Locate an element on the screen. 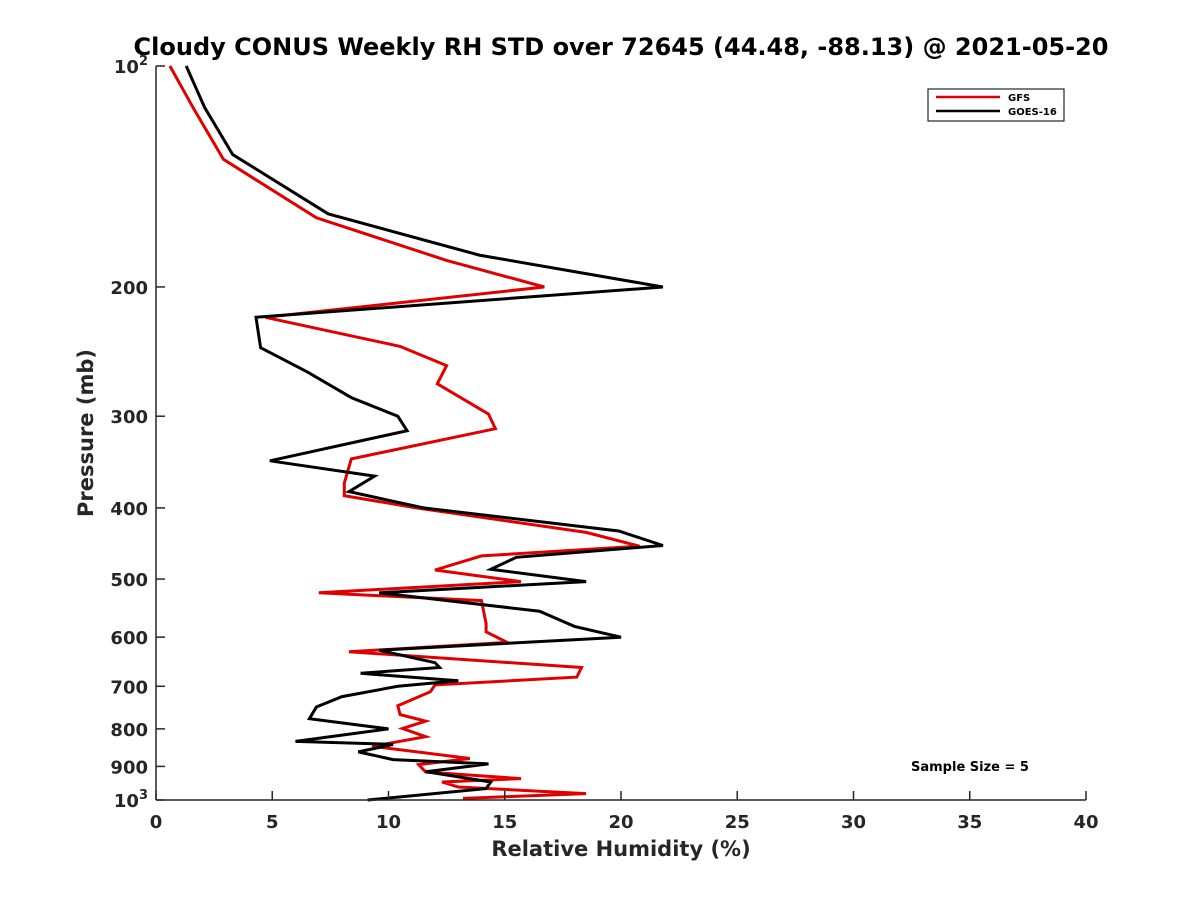 This screenshot has width=1200, height=900. legend-label-goes16: GOES-16 is located at coordinates (1032, 112).